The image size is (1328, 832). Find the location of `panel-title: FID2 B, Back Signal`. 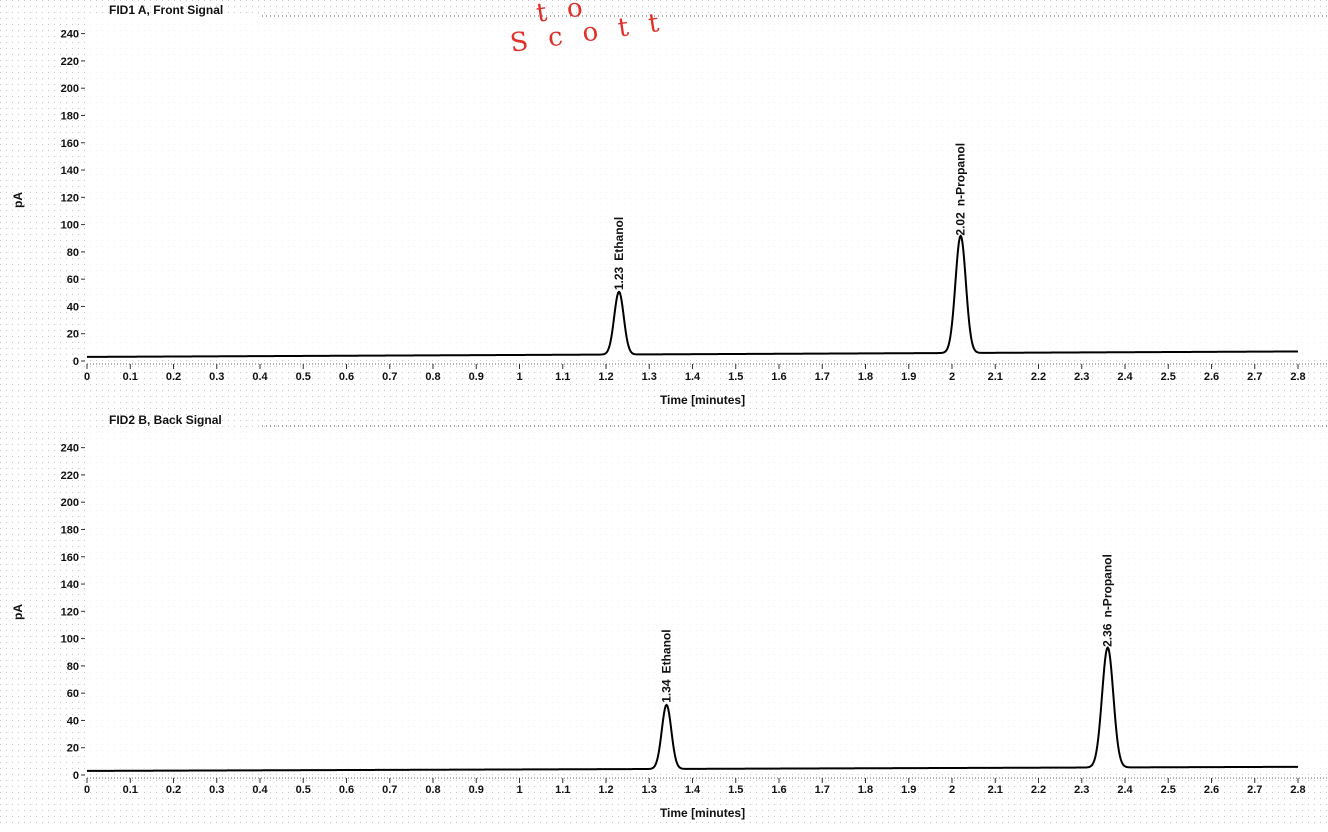

panel-title: FID2 B, Back Signal is located at coordinates (165, 420).